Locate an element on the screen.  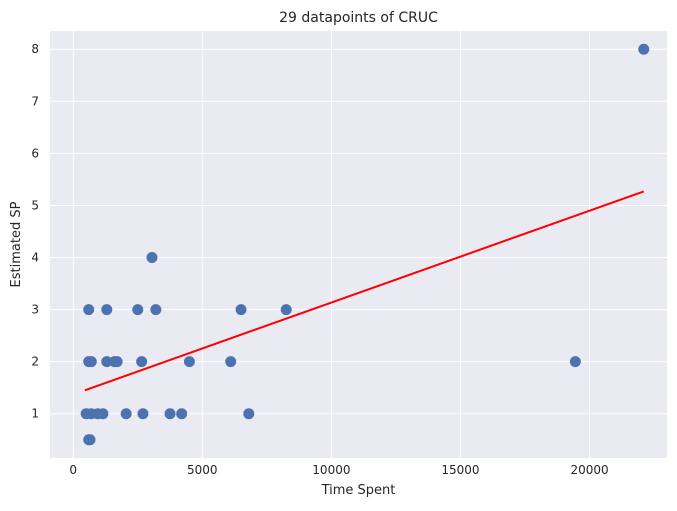
y-tick-label: 3 is located at coordinates (35, 310).